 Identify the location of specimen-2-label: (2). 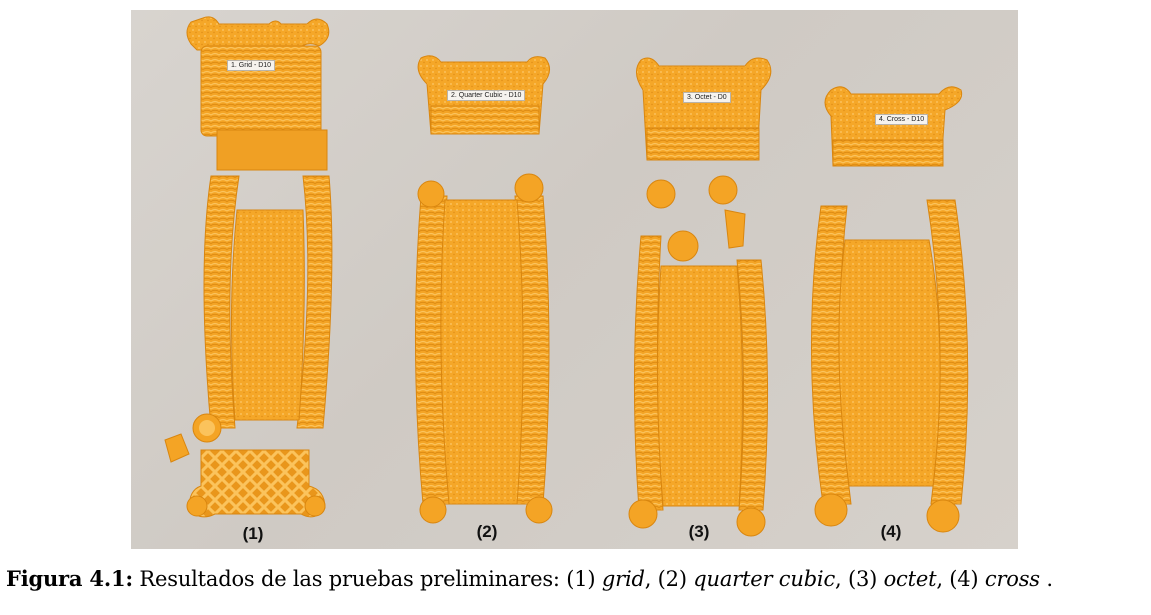
(487, 531).